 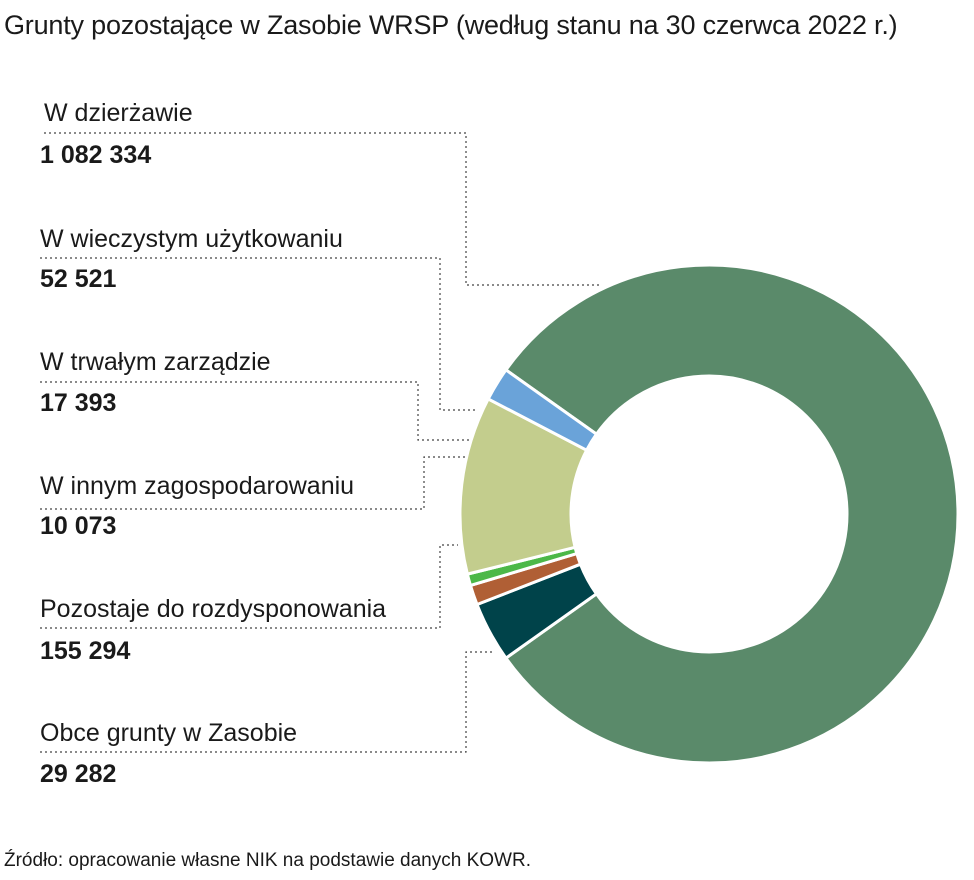 I want to click on category-value: 10 073, so click(x=78, y=526).